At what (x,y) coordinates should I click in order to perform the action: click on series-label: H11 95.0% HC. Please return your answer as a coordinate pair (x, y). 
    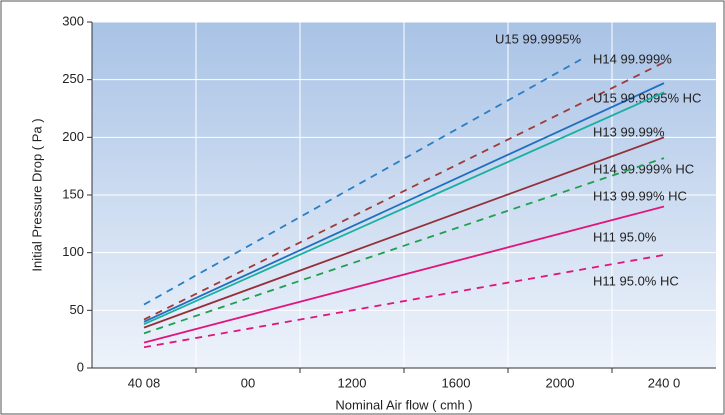
    Looking at the image, I should click on (636, 280).